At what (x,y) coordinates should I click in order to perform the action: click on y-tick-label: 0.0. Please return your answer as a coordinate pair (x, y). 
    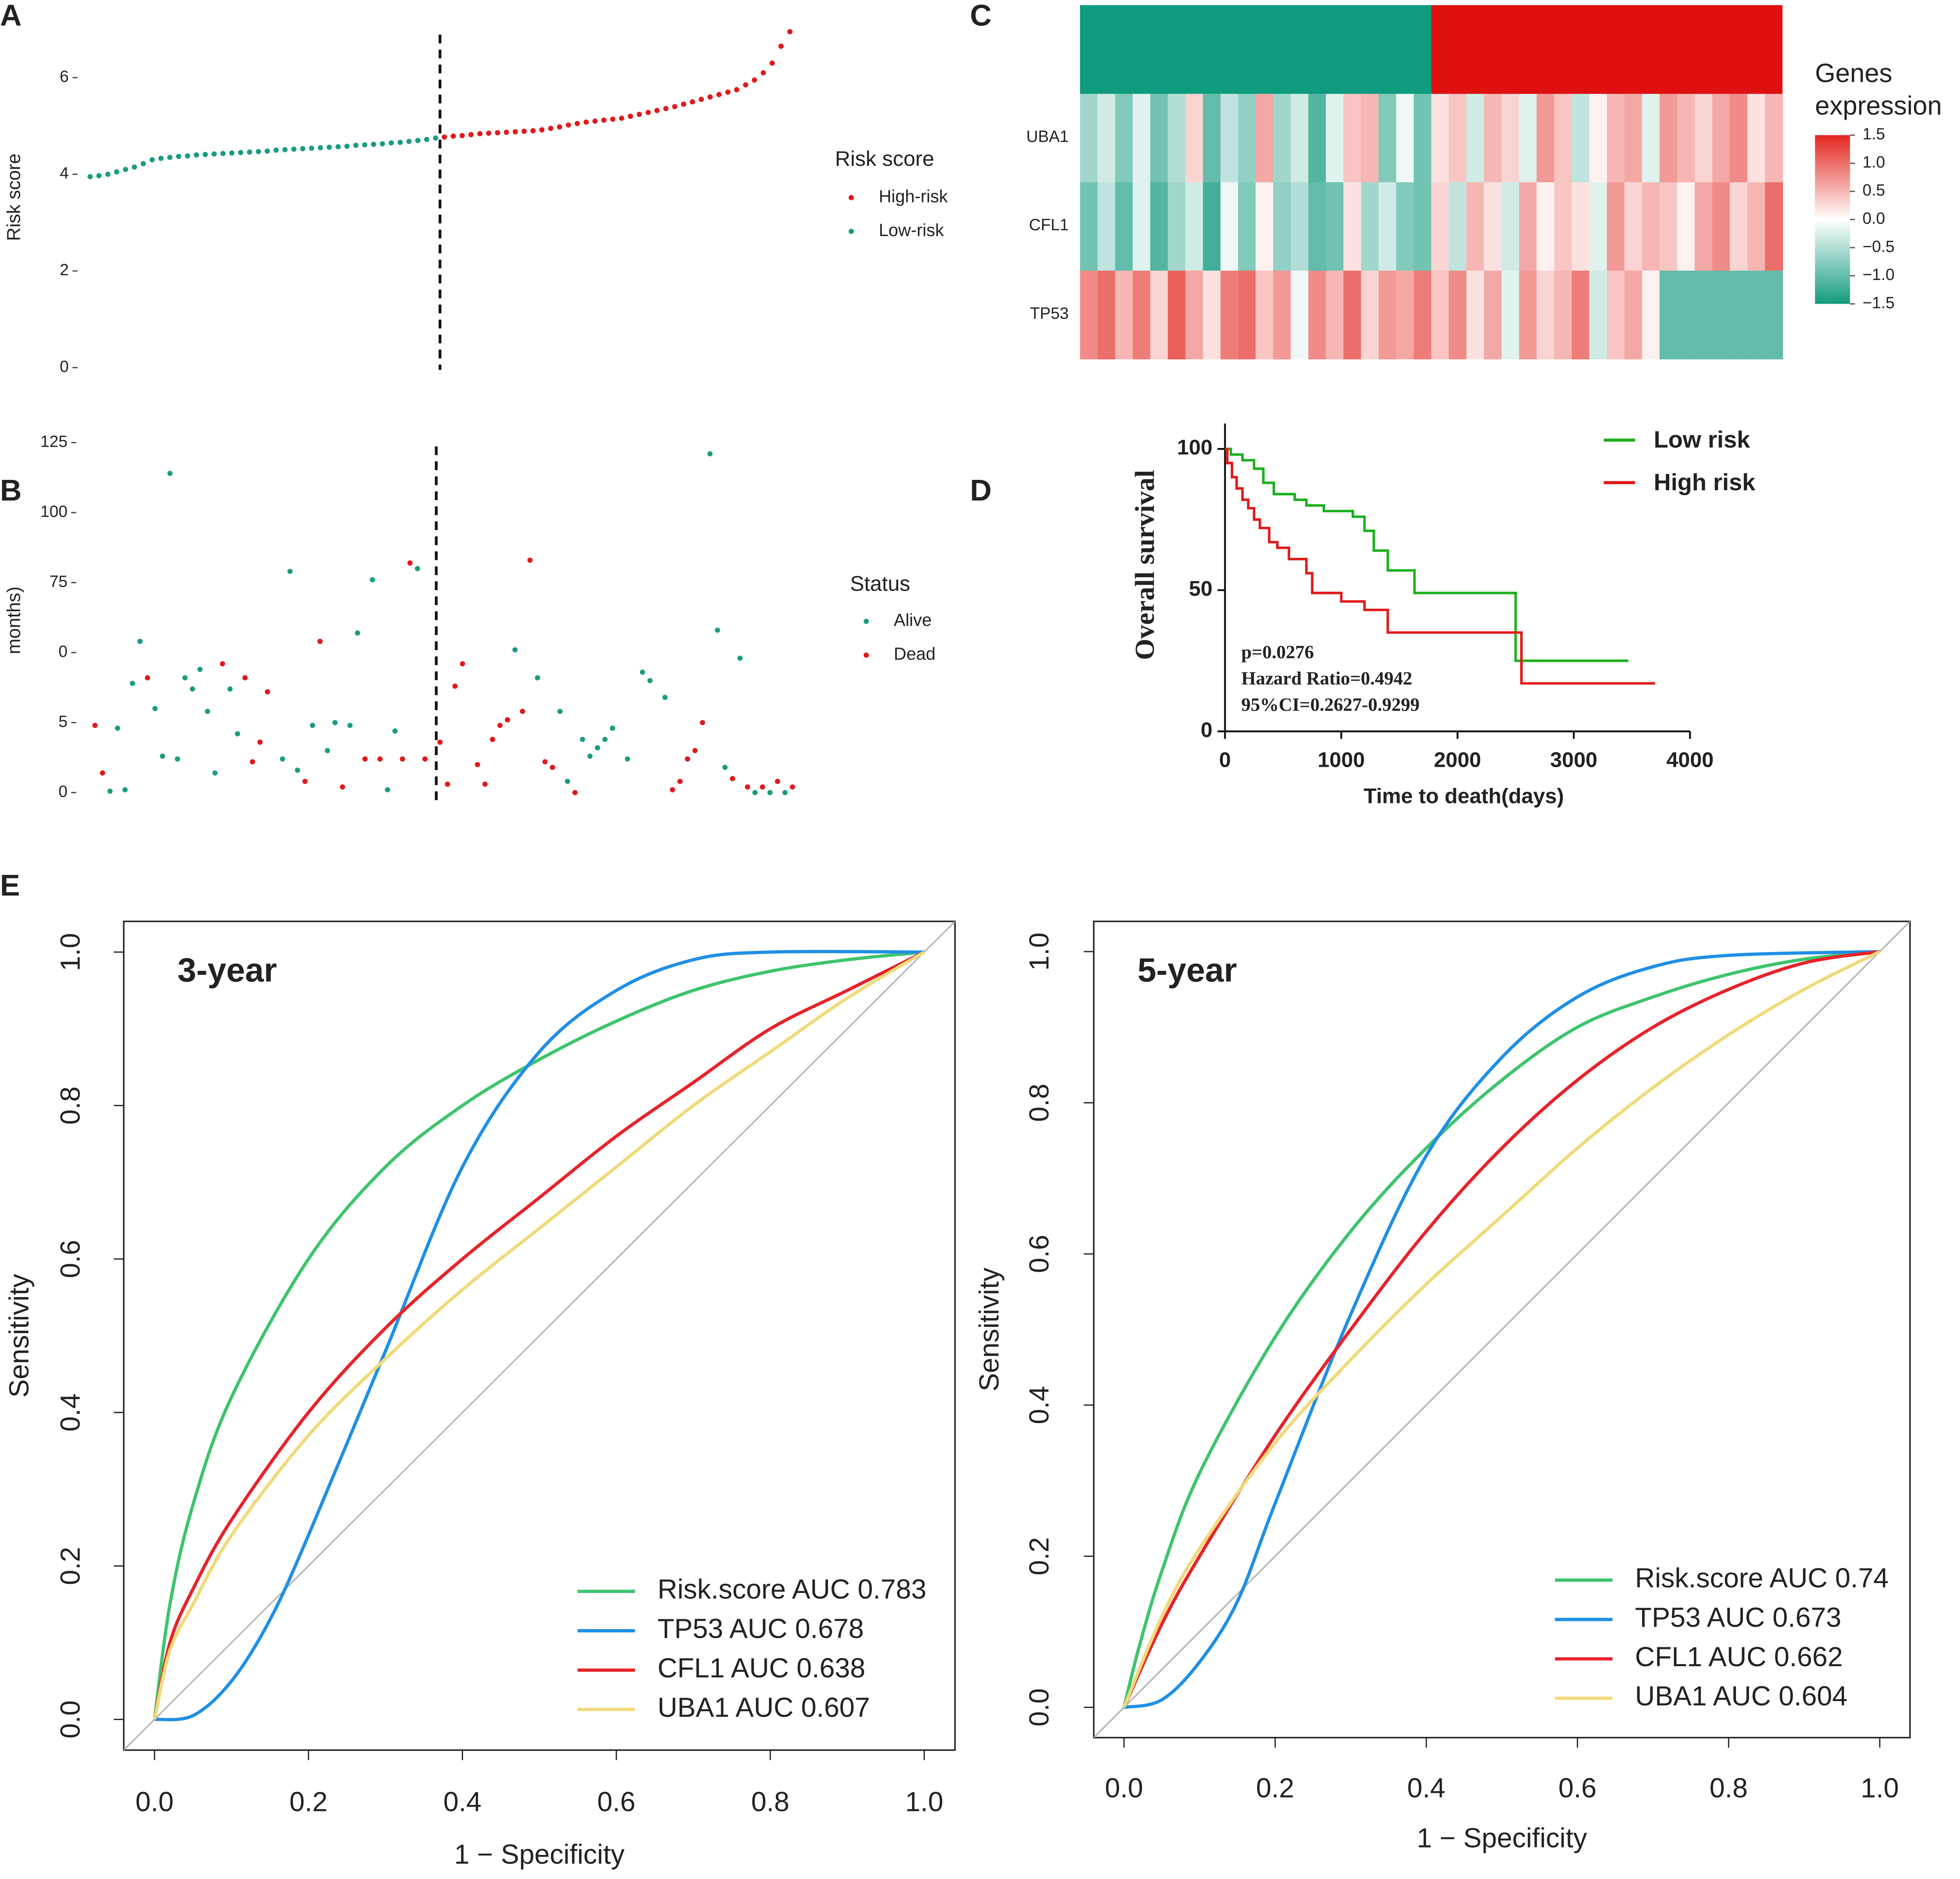
    Looking at the image, I should click on (1039, 1707).